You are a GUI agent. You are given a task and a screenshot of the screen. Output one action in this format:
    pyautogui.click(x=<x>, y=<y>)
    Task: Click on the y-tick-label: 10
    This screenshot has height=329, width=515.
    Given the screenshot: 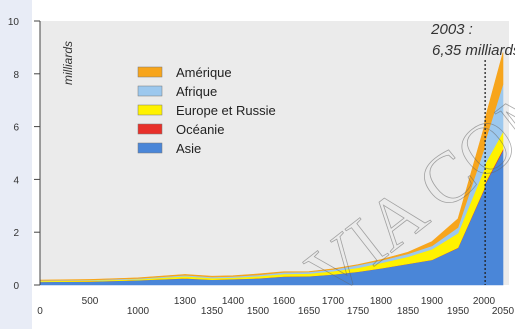 What is the action you would take?
    pyautogui.click(x=14, y=22)
    